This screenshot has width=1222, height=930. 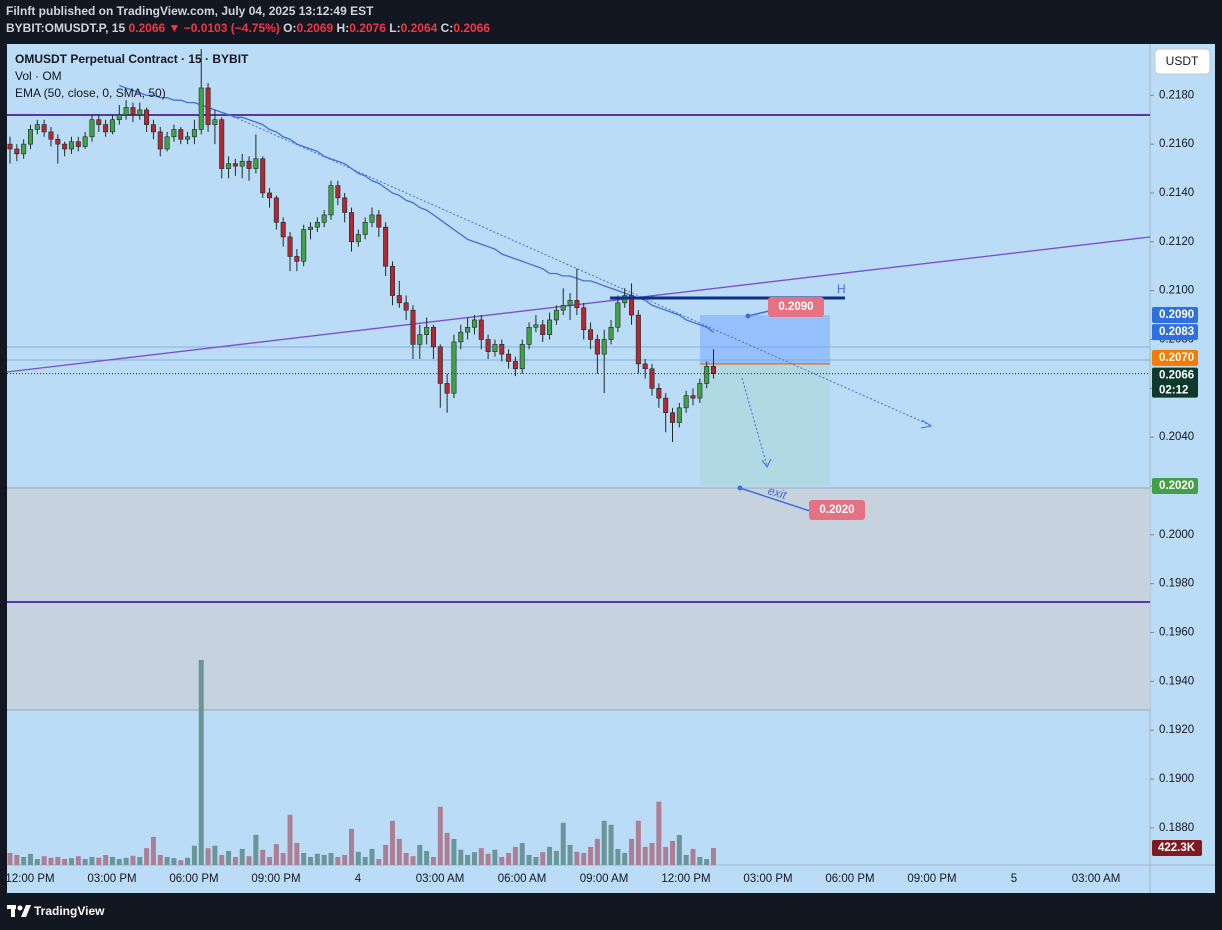 What do you see at coordinates (447, 28) in the screenshot?
I see `ohlc-key: C:` at bounding box center [447, 28].